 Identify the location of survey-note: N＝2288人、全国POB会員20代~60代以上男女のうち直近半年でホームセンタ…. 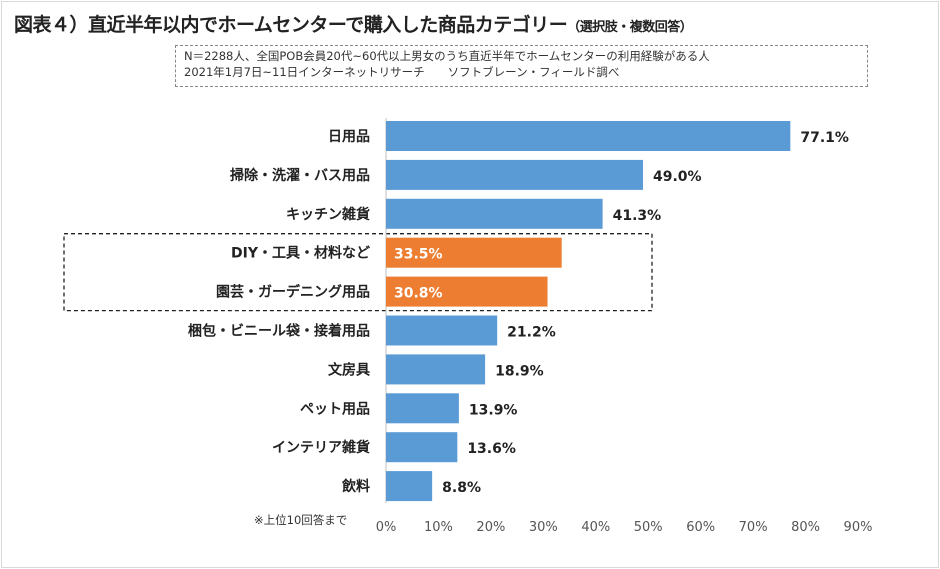
(521, 66).